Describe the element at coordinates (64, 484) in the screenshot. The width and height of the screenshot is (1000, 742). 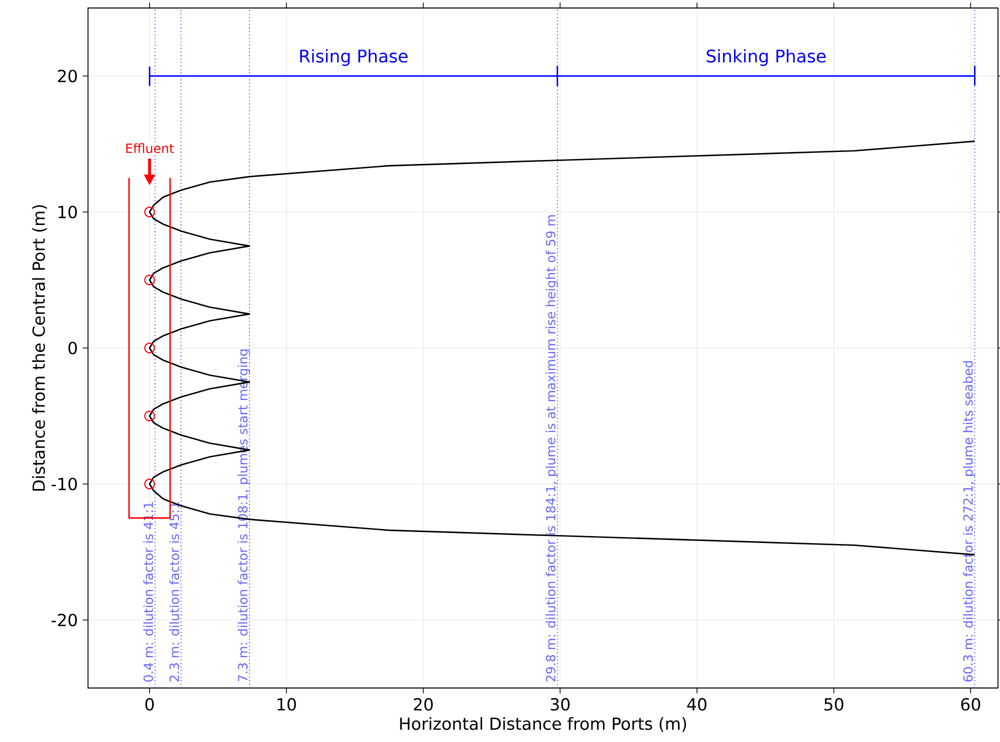
I see `y-tick-label: -10` at that location.